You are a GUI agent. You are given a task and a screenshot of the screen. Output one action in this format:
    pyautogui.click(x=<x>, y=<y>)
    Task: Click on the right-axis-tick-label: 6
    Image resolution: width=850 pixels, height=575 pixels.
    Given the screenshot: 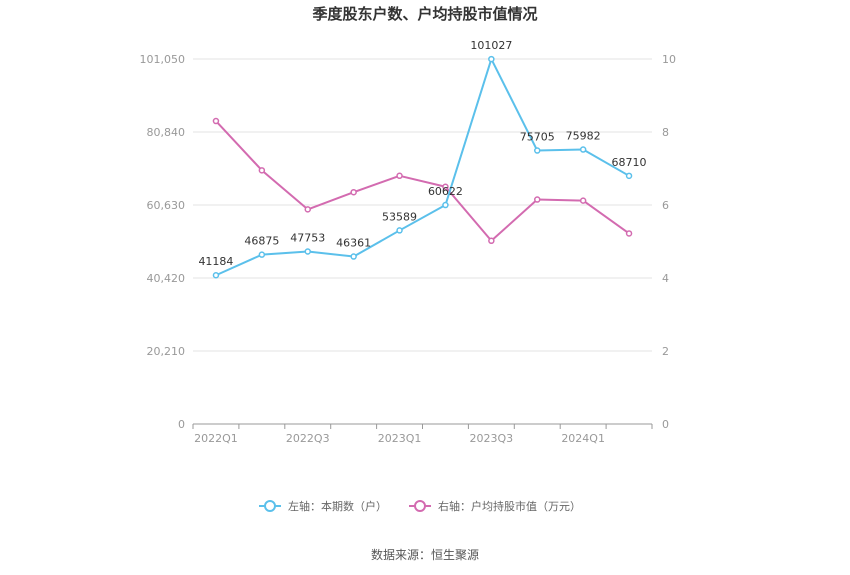 What is the action you would take?
    pyautogui.click(x=665, y=205)
    